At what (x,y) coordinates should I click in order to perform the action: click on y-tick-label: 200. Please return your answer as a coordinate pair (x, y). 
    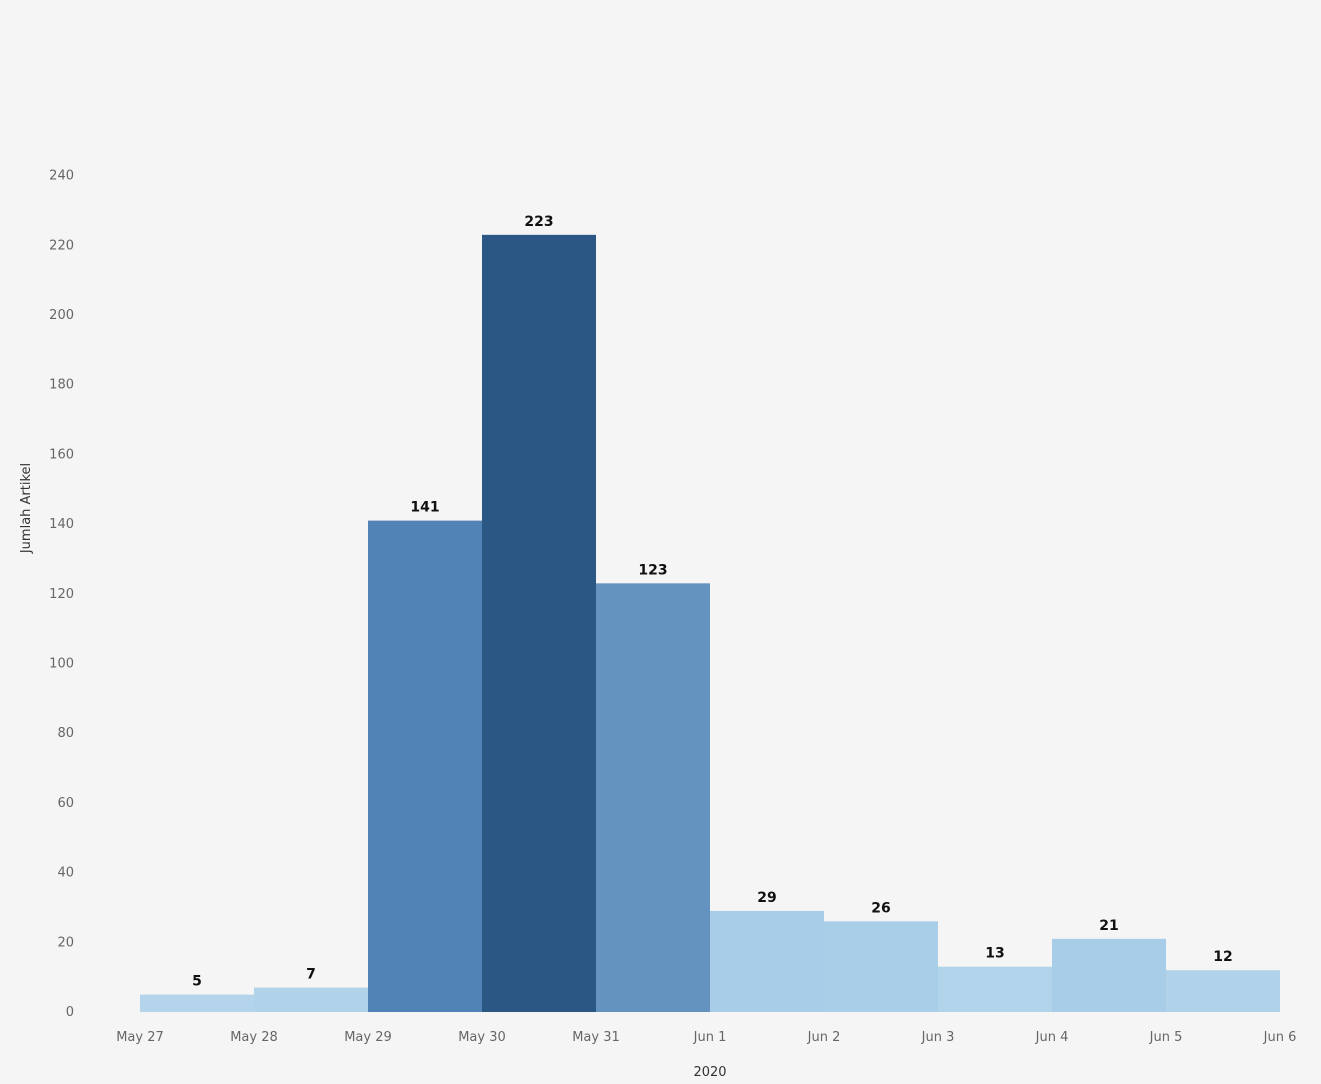
    Looking at the image, I should click on (61, 315).